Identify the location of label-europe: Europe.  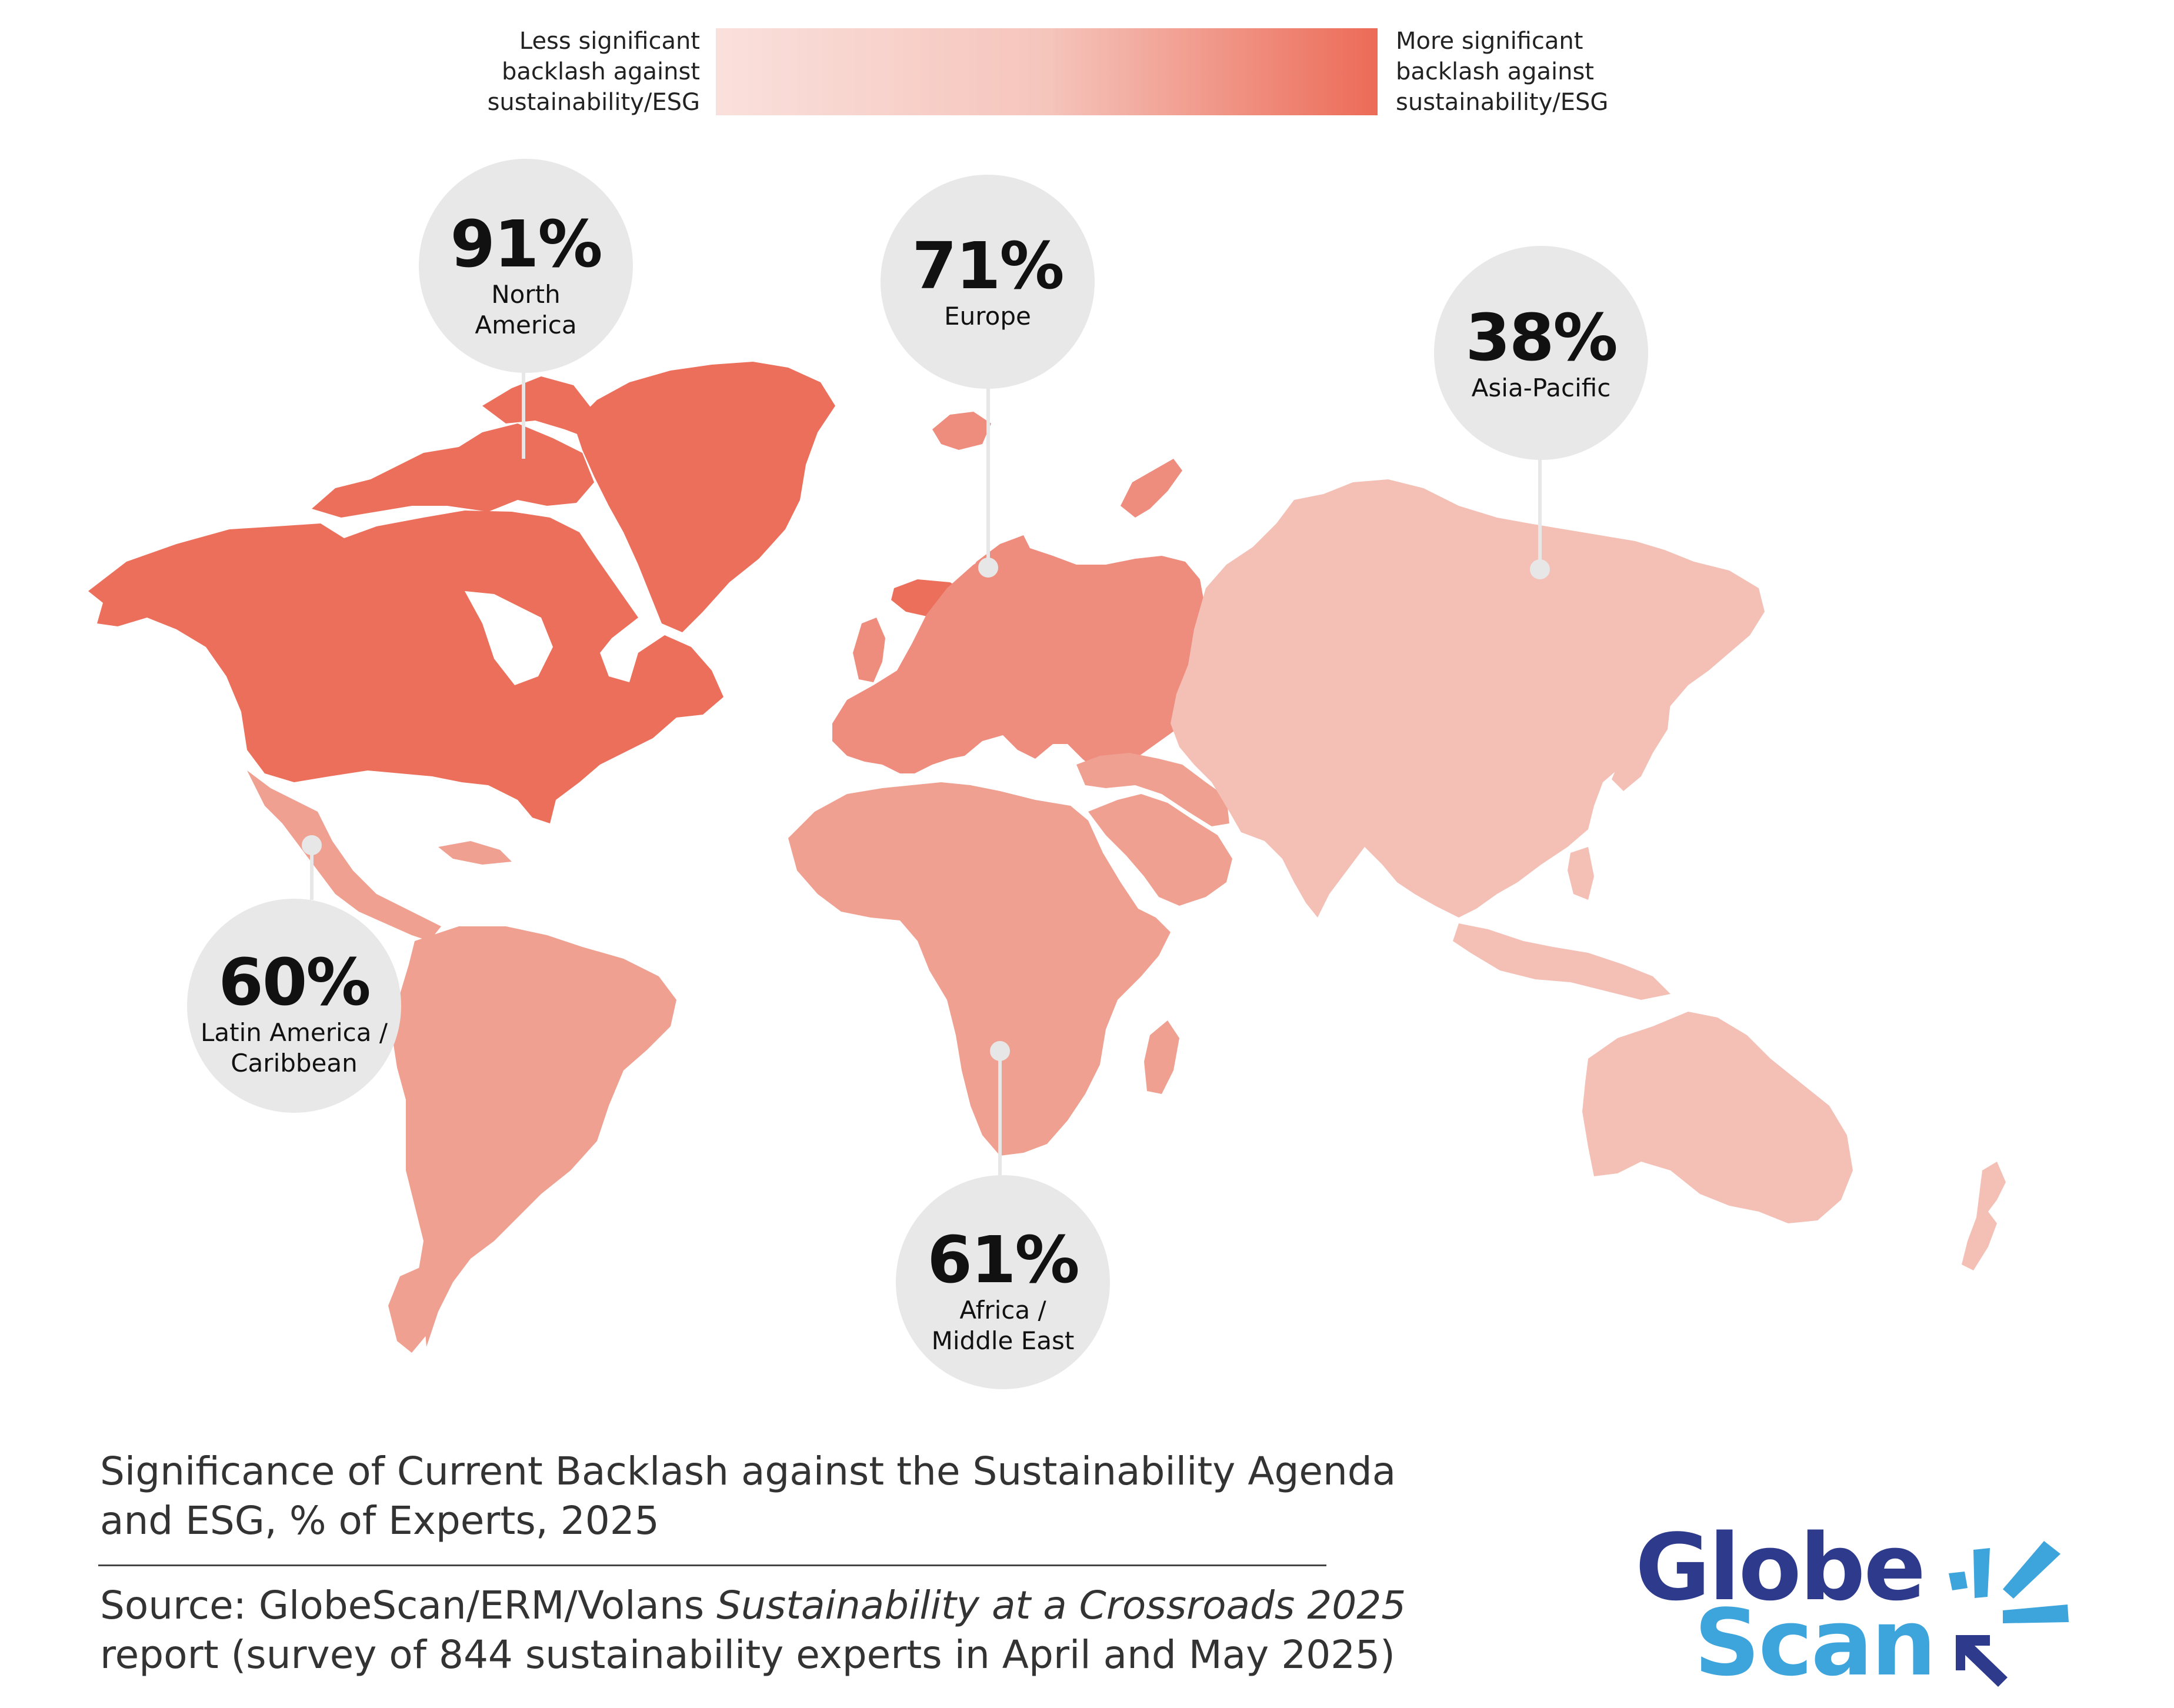
(987, 316).